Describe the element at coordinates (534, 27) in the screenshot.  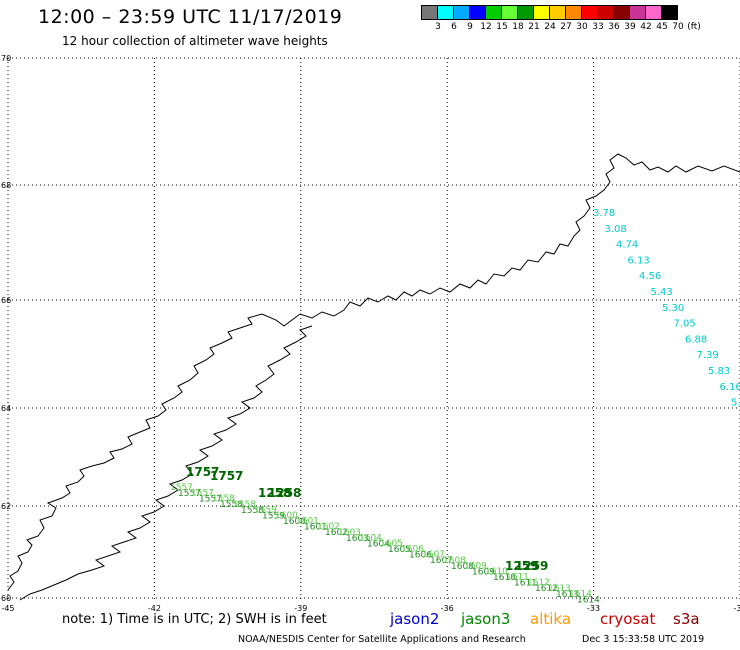
I see `legend-label: 21` at that location.